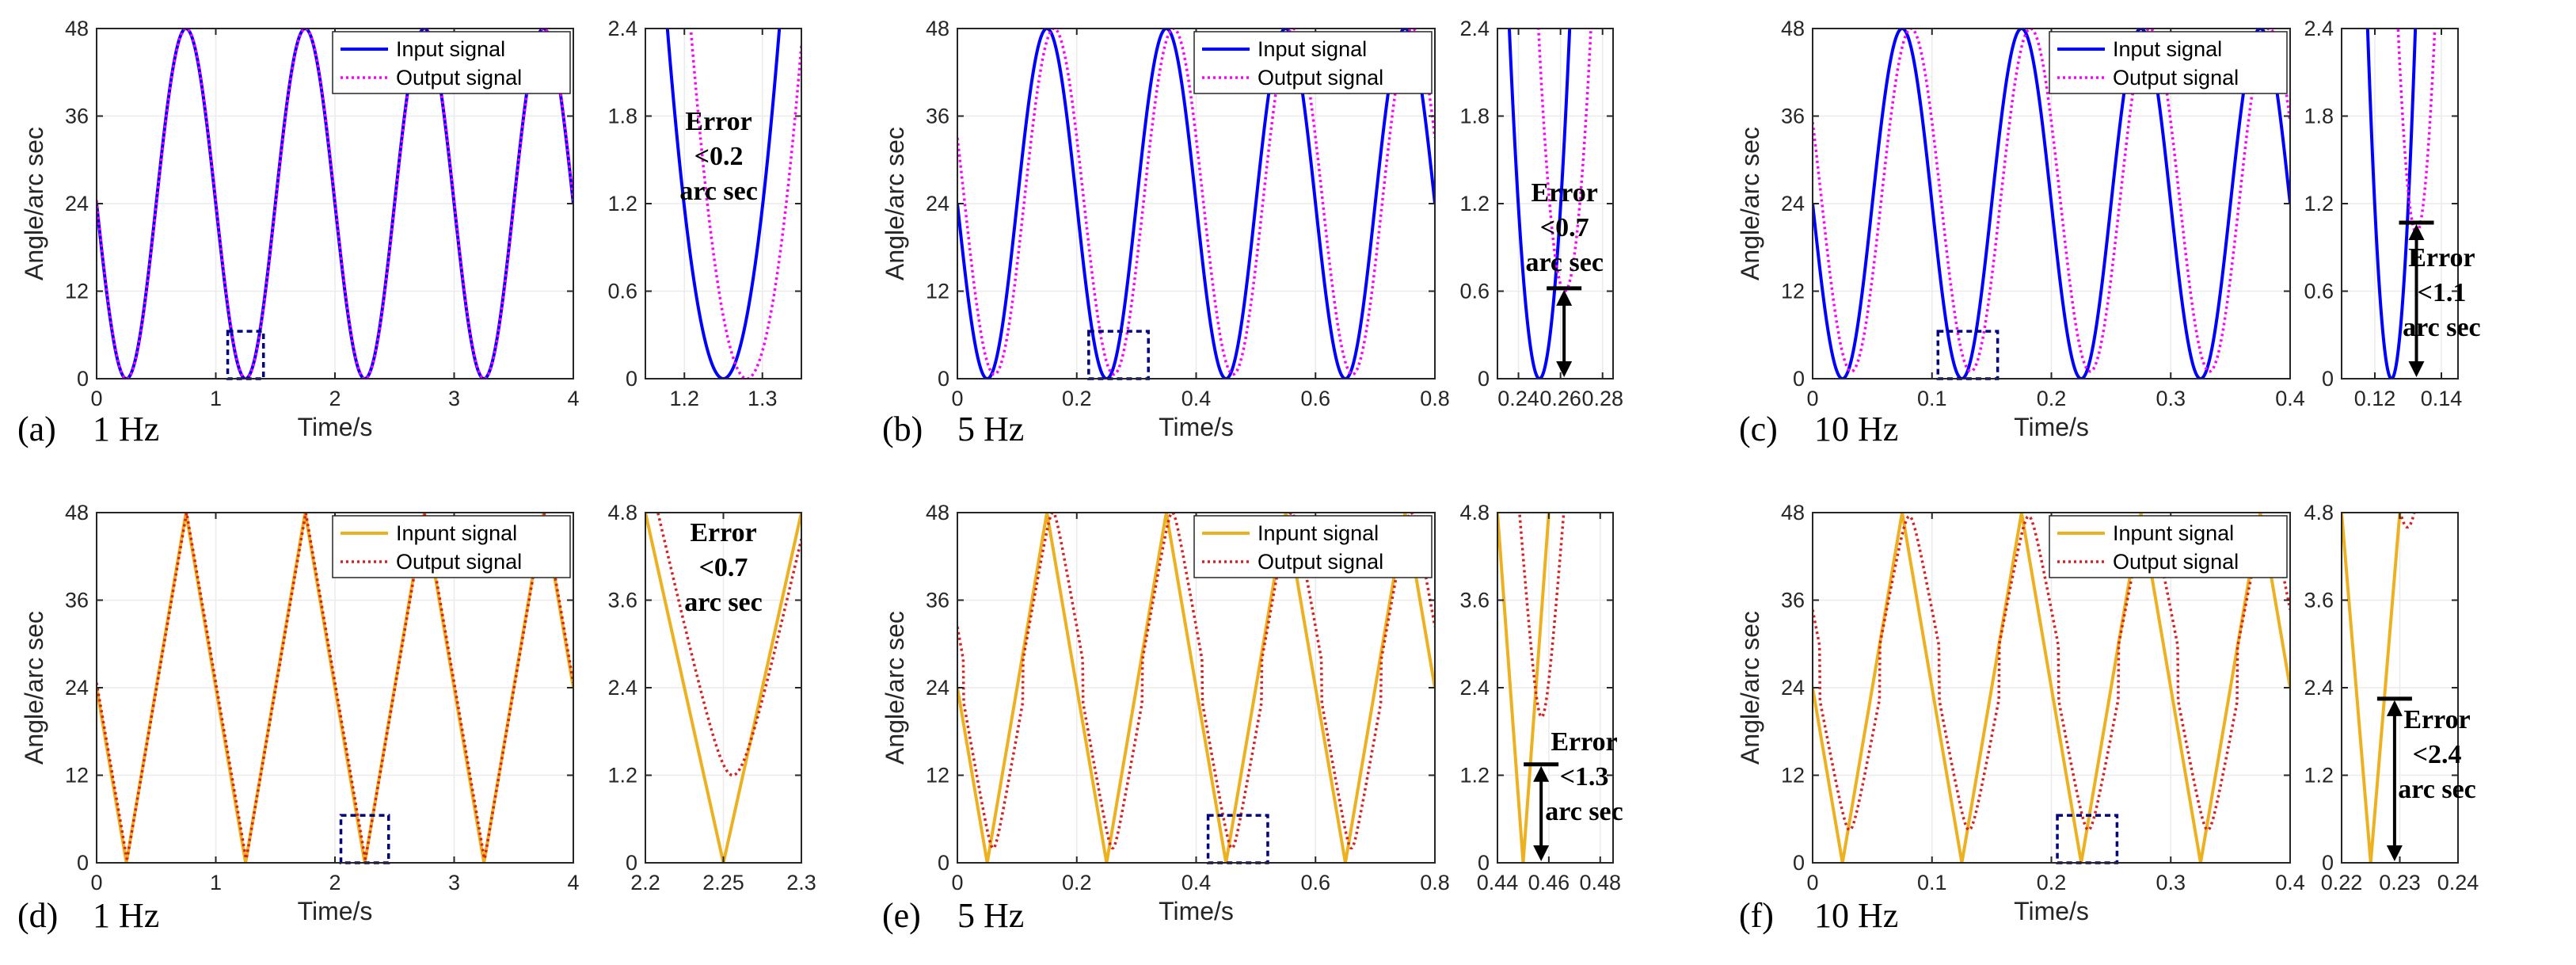  What do you see at coordinates (1856, 429) in the screenshot?
I see `frequency-label: 10 Hz` at bounding box center [1856, 429].